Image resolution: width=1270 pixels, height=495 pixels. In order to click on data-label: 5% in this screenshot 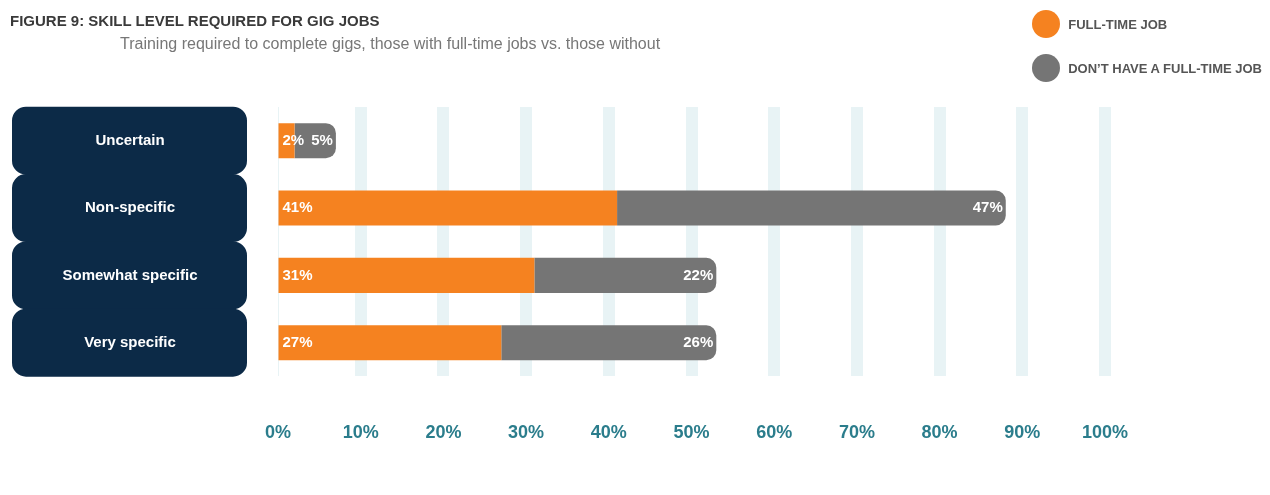, I will do `click(322, 139)`.